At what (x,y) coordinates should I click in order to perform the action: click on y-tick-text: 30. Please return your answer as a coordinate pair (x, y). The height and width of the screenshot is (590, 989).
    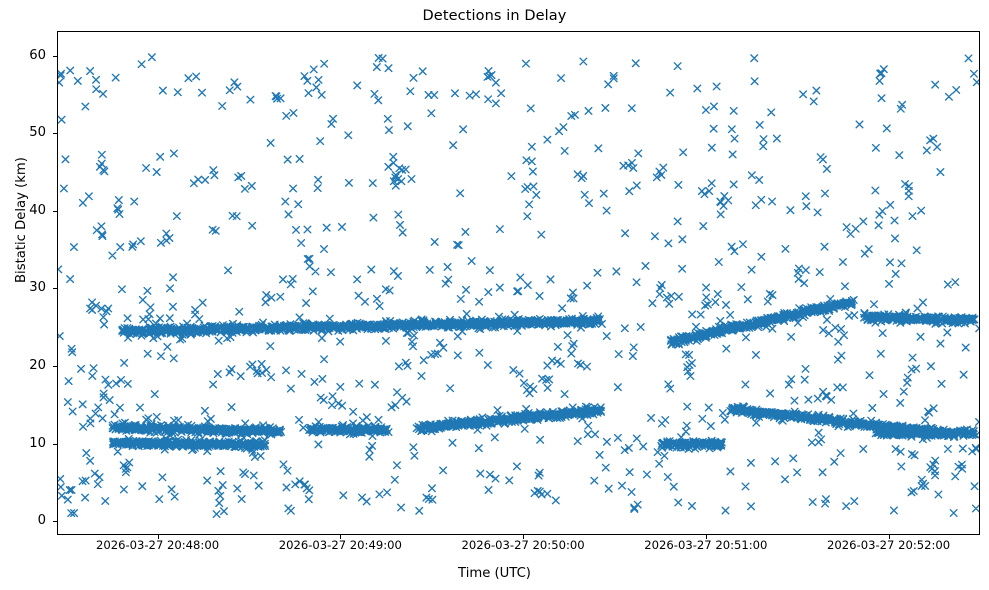
    Looking at the image, I should click on (37, 288).